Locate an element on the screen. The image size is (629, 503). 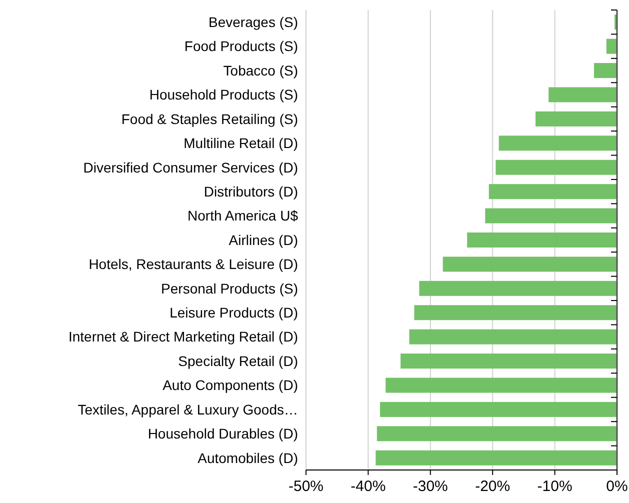
y-tick-label: Tobacco (S) is located at coordinates (260, 70).